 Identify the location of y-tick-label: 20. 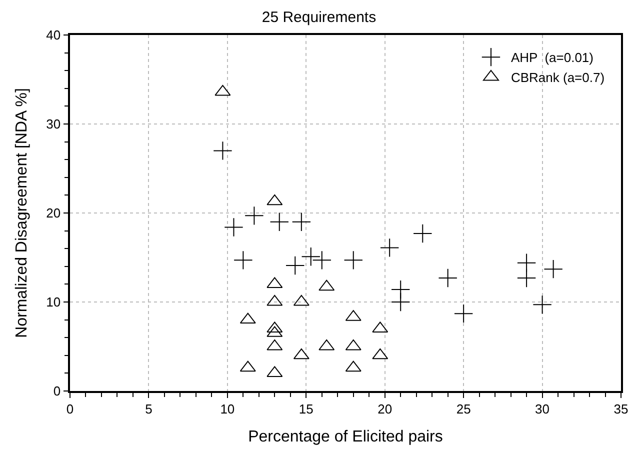
(53, 213).